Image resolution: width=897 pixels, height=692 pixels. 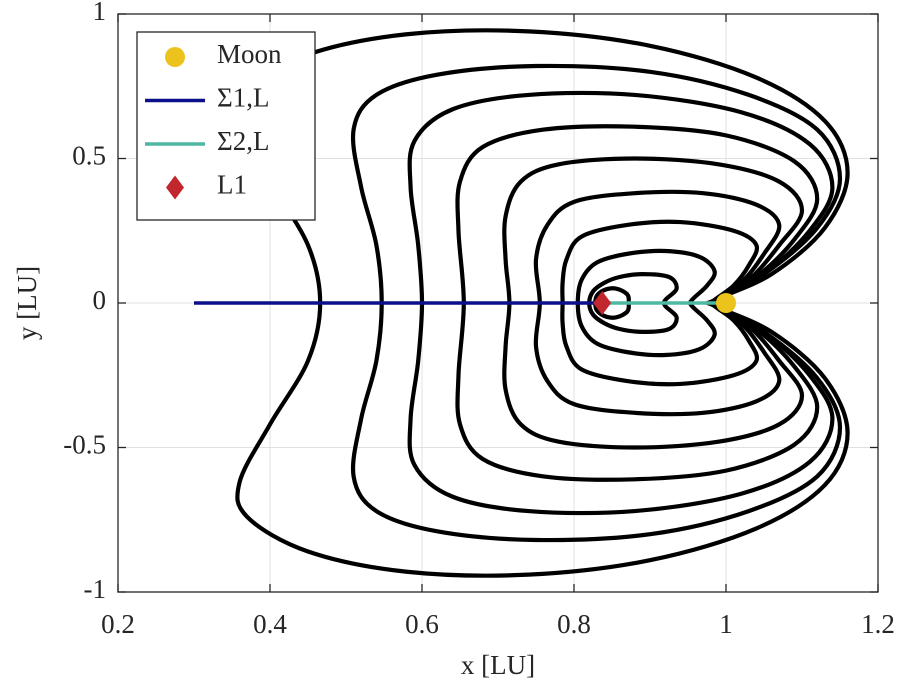 I want to click on legend-label: Moon, so click(x=249, y=54).